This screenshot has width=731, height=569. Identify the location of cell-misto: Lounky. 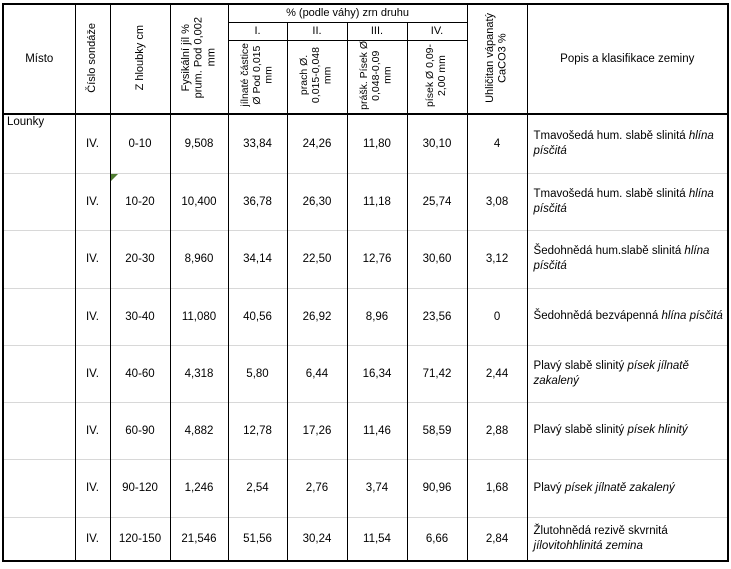
(39, 143).